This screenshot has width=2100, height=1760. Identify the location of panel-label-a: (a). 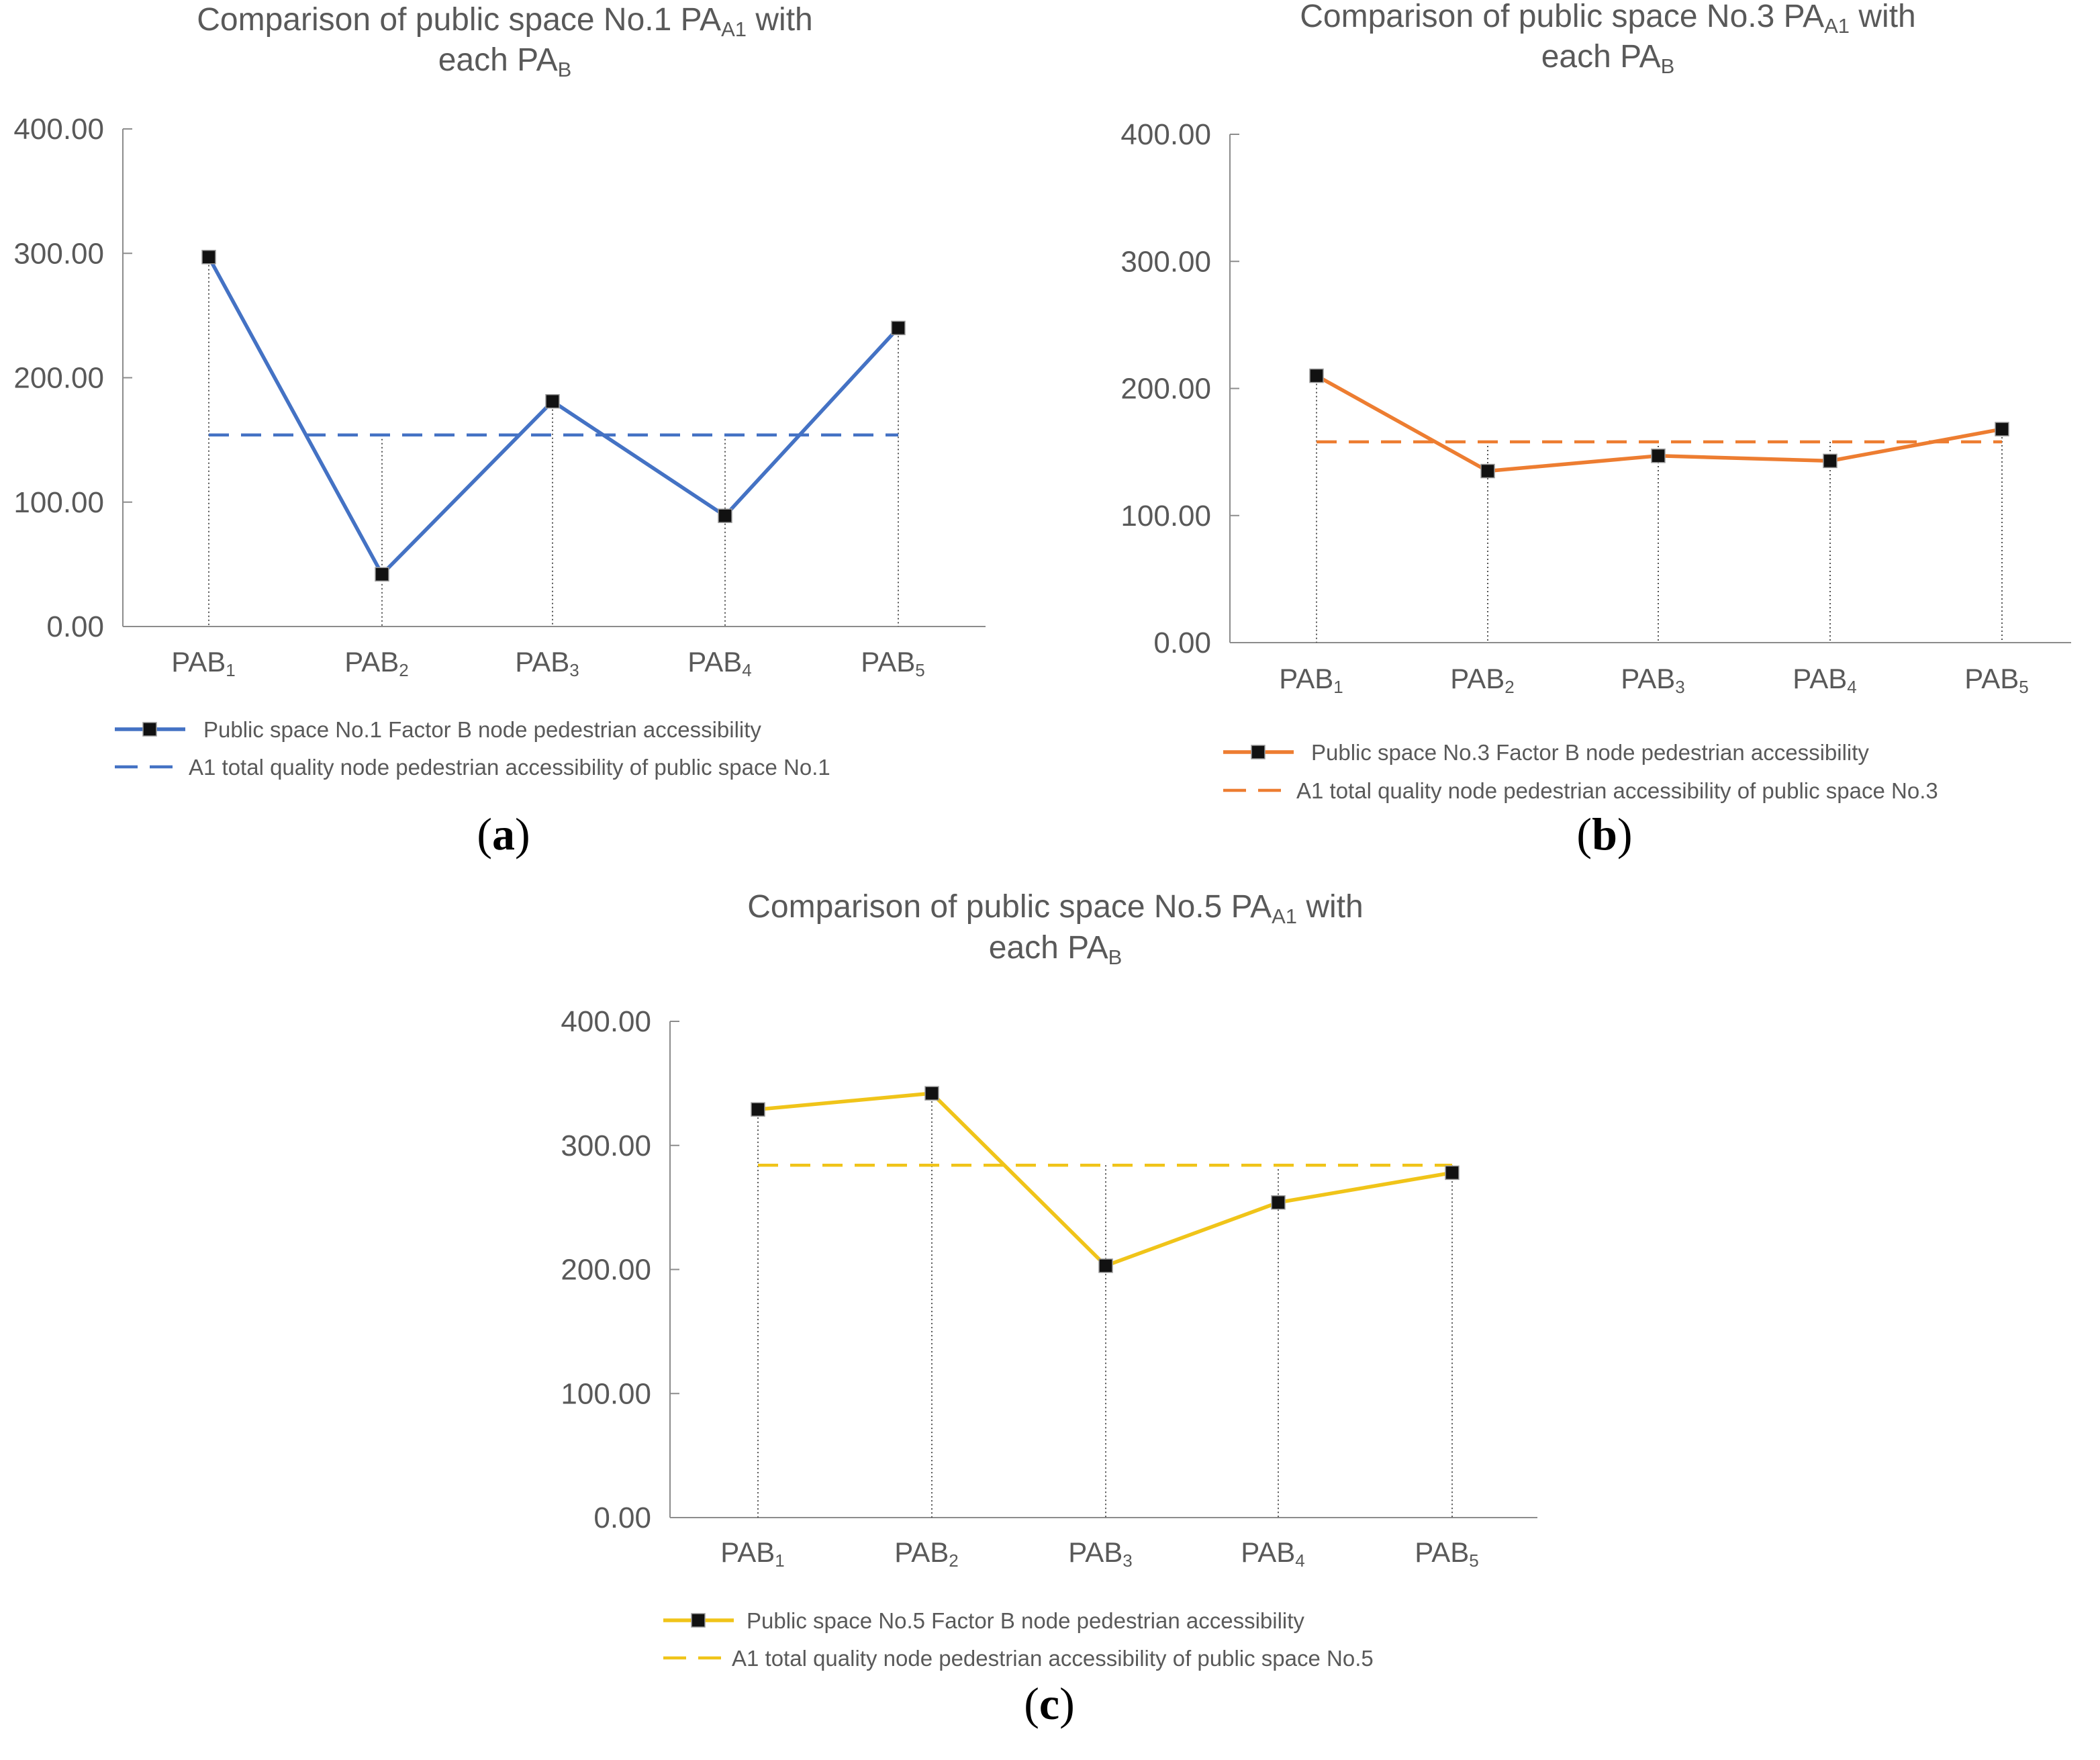
(503, 834).